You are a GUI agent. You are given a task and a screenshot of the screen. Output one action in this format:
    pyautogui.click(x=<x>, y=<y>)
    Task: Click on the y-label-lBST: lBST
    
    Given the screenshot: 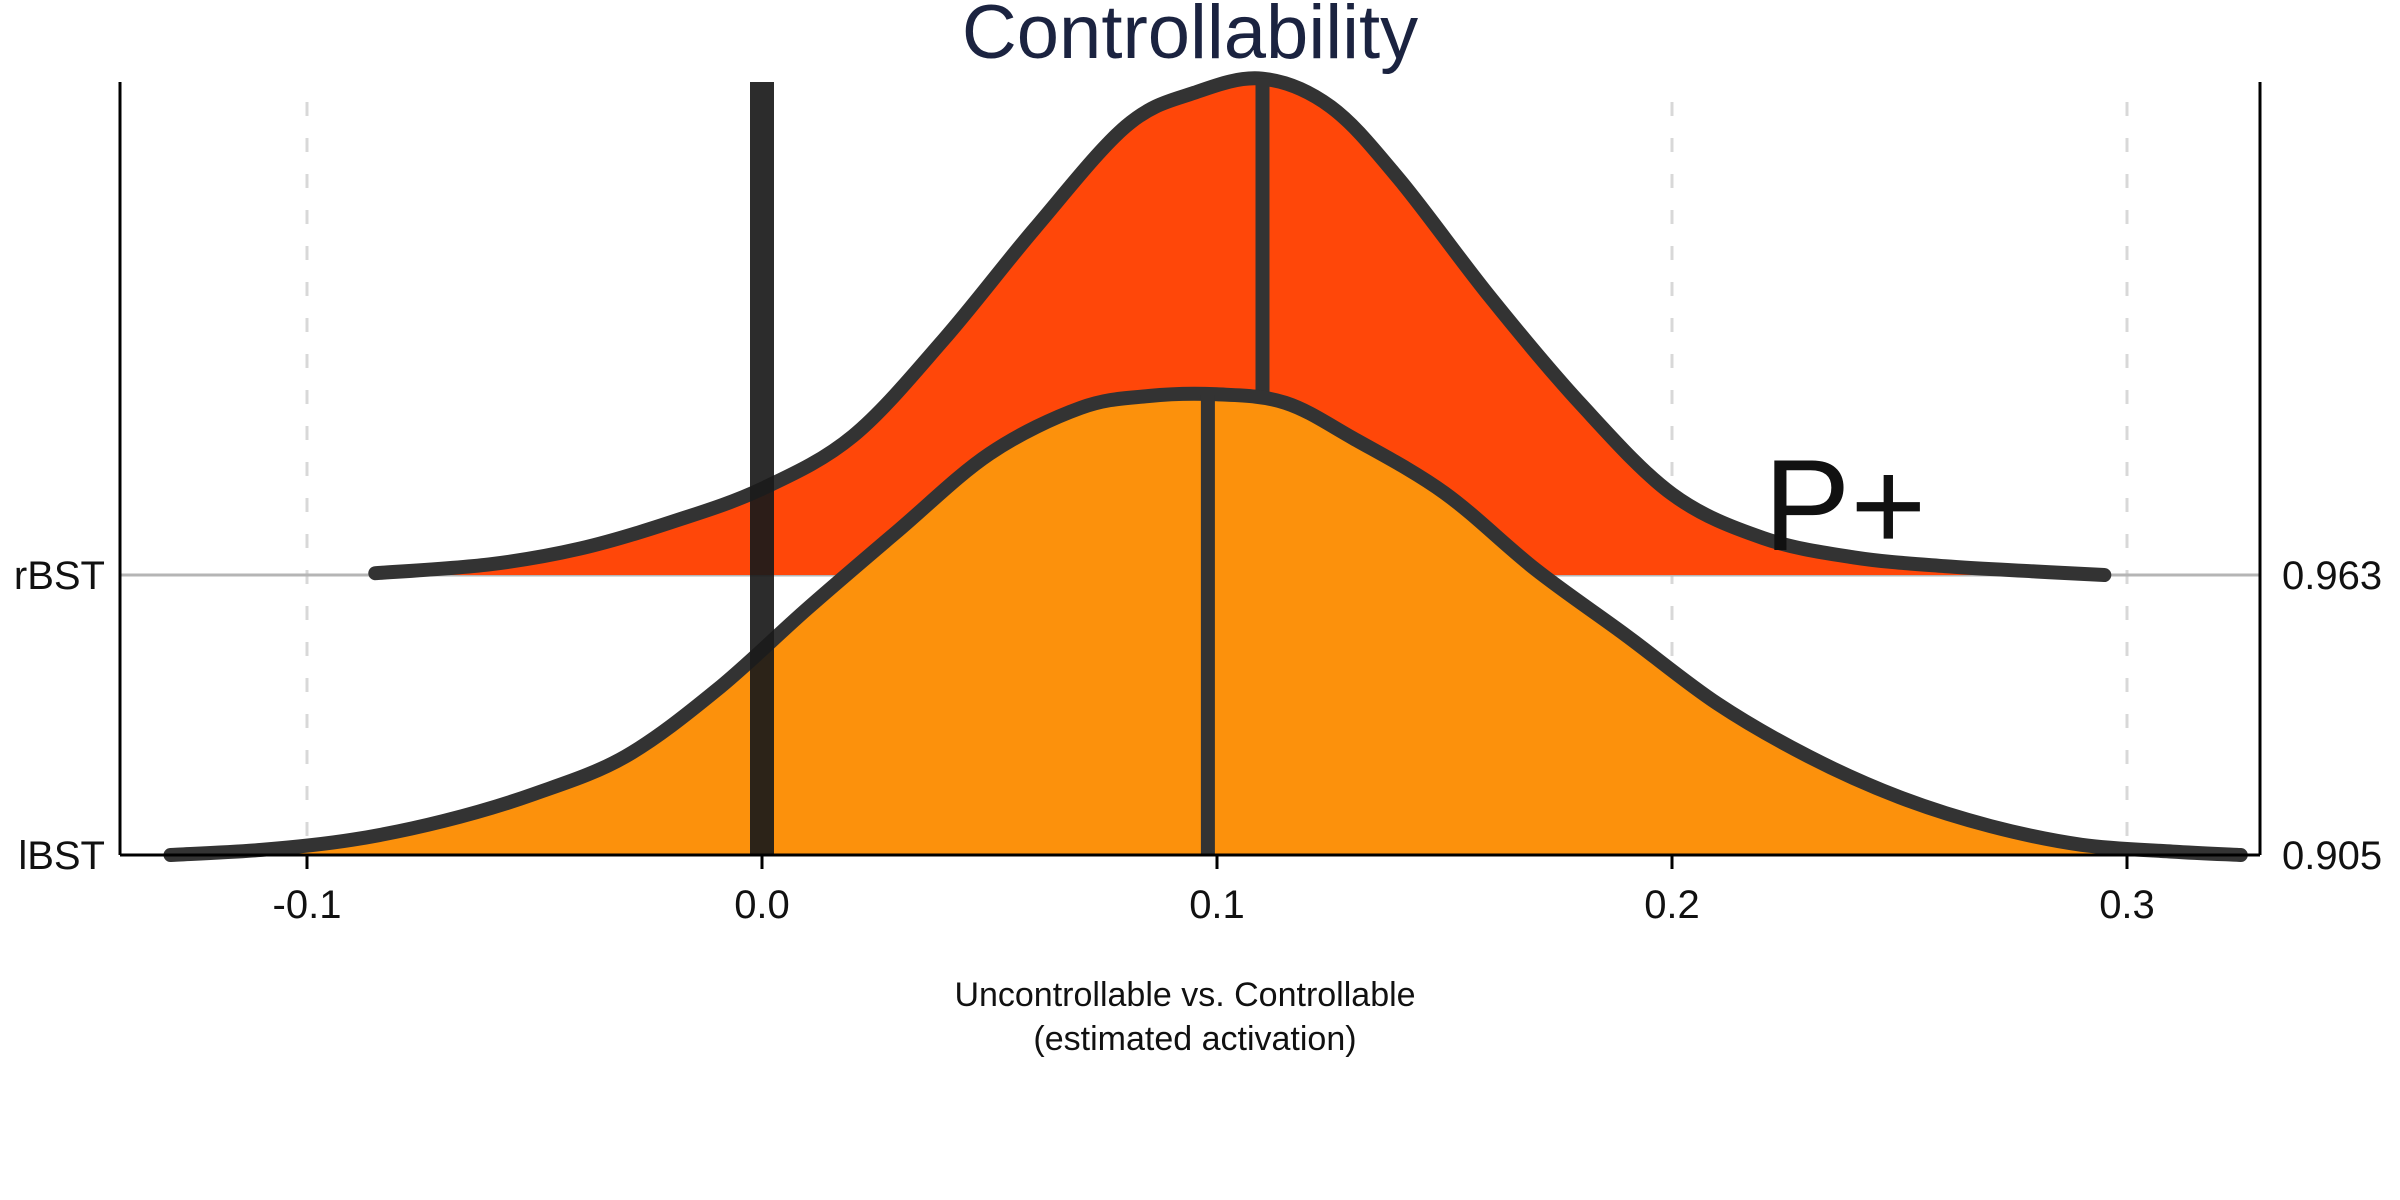 What is the action you would take?
    pyautogui.click(x=61, y=856)
    